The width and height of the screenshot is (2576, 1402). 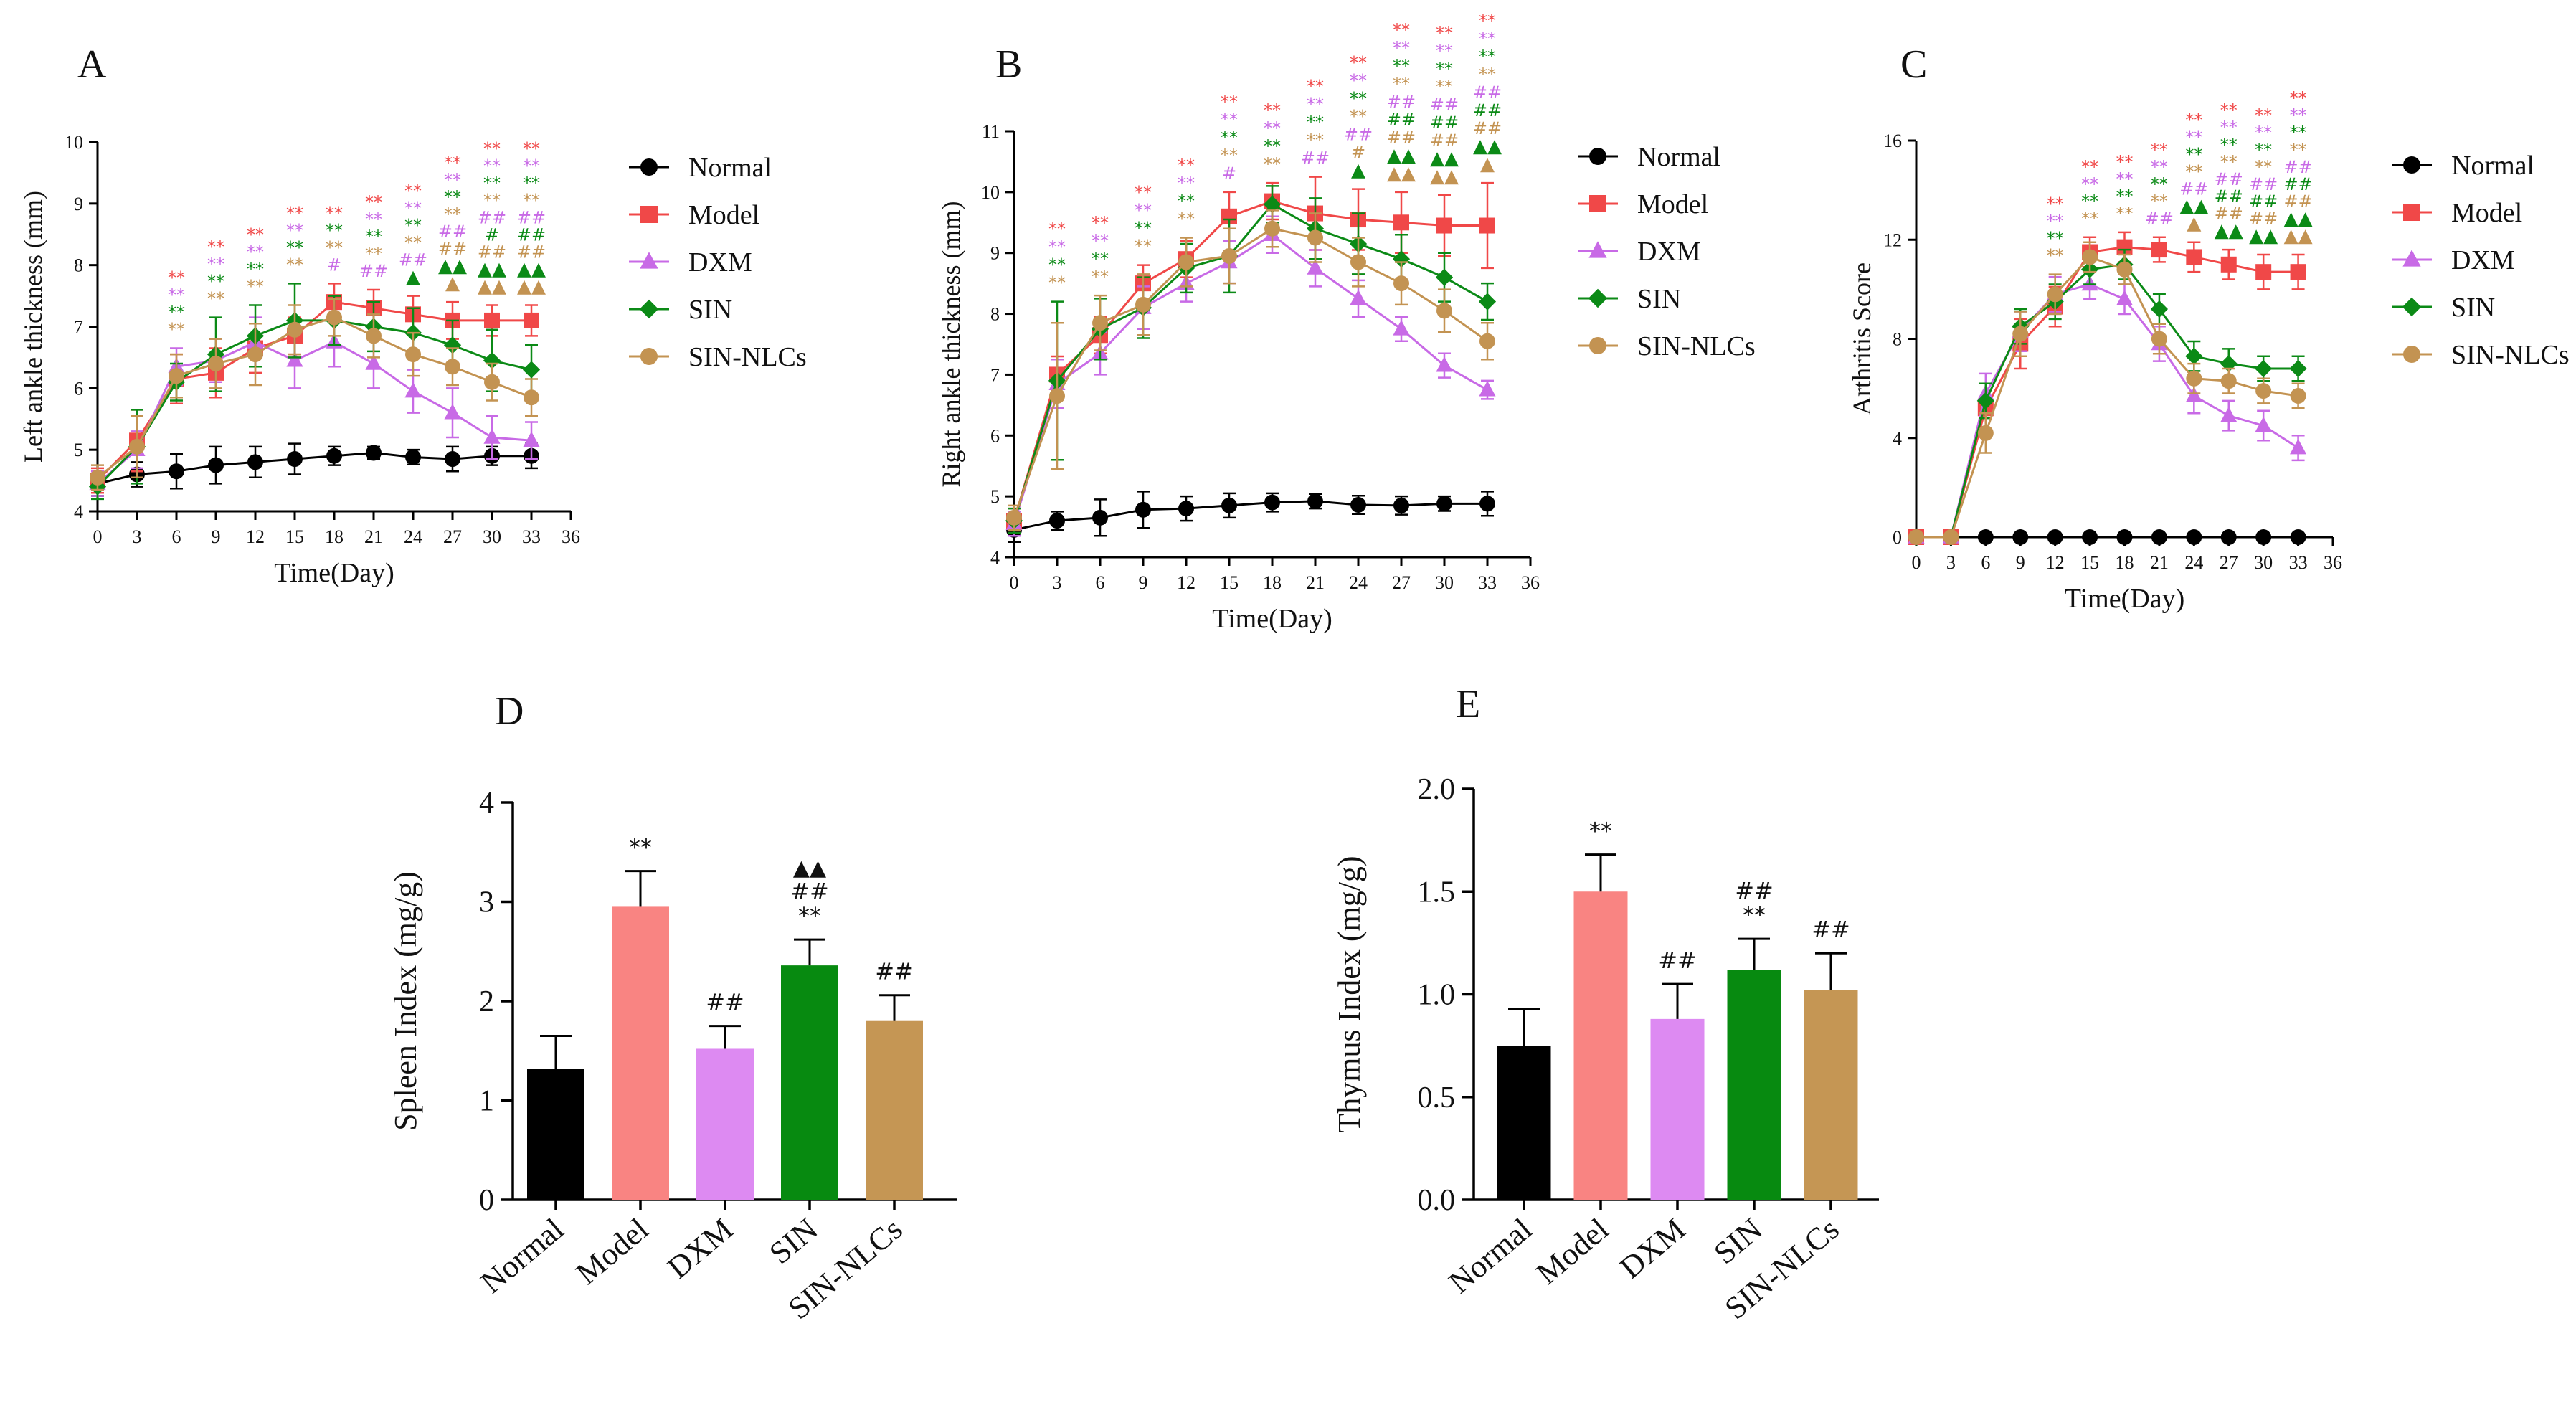 I want to click on y-axis-title: Thymus Index (mg/g), so click(x=1349, y=994).